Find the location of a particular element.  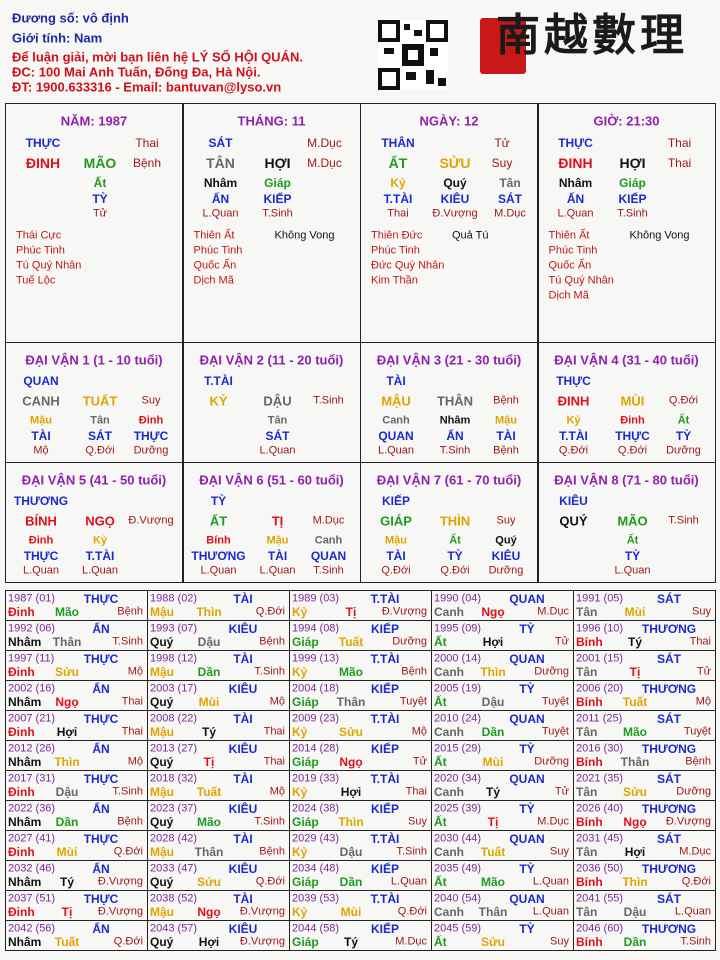

year: 2019 (33) is located at coordinates (316, 778).